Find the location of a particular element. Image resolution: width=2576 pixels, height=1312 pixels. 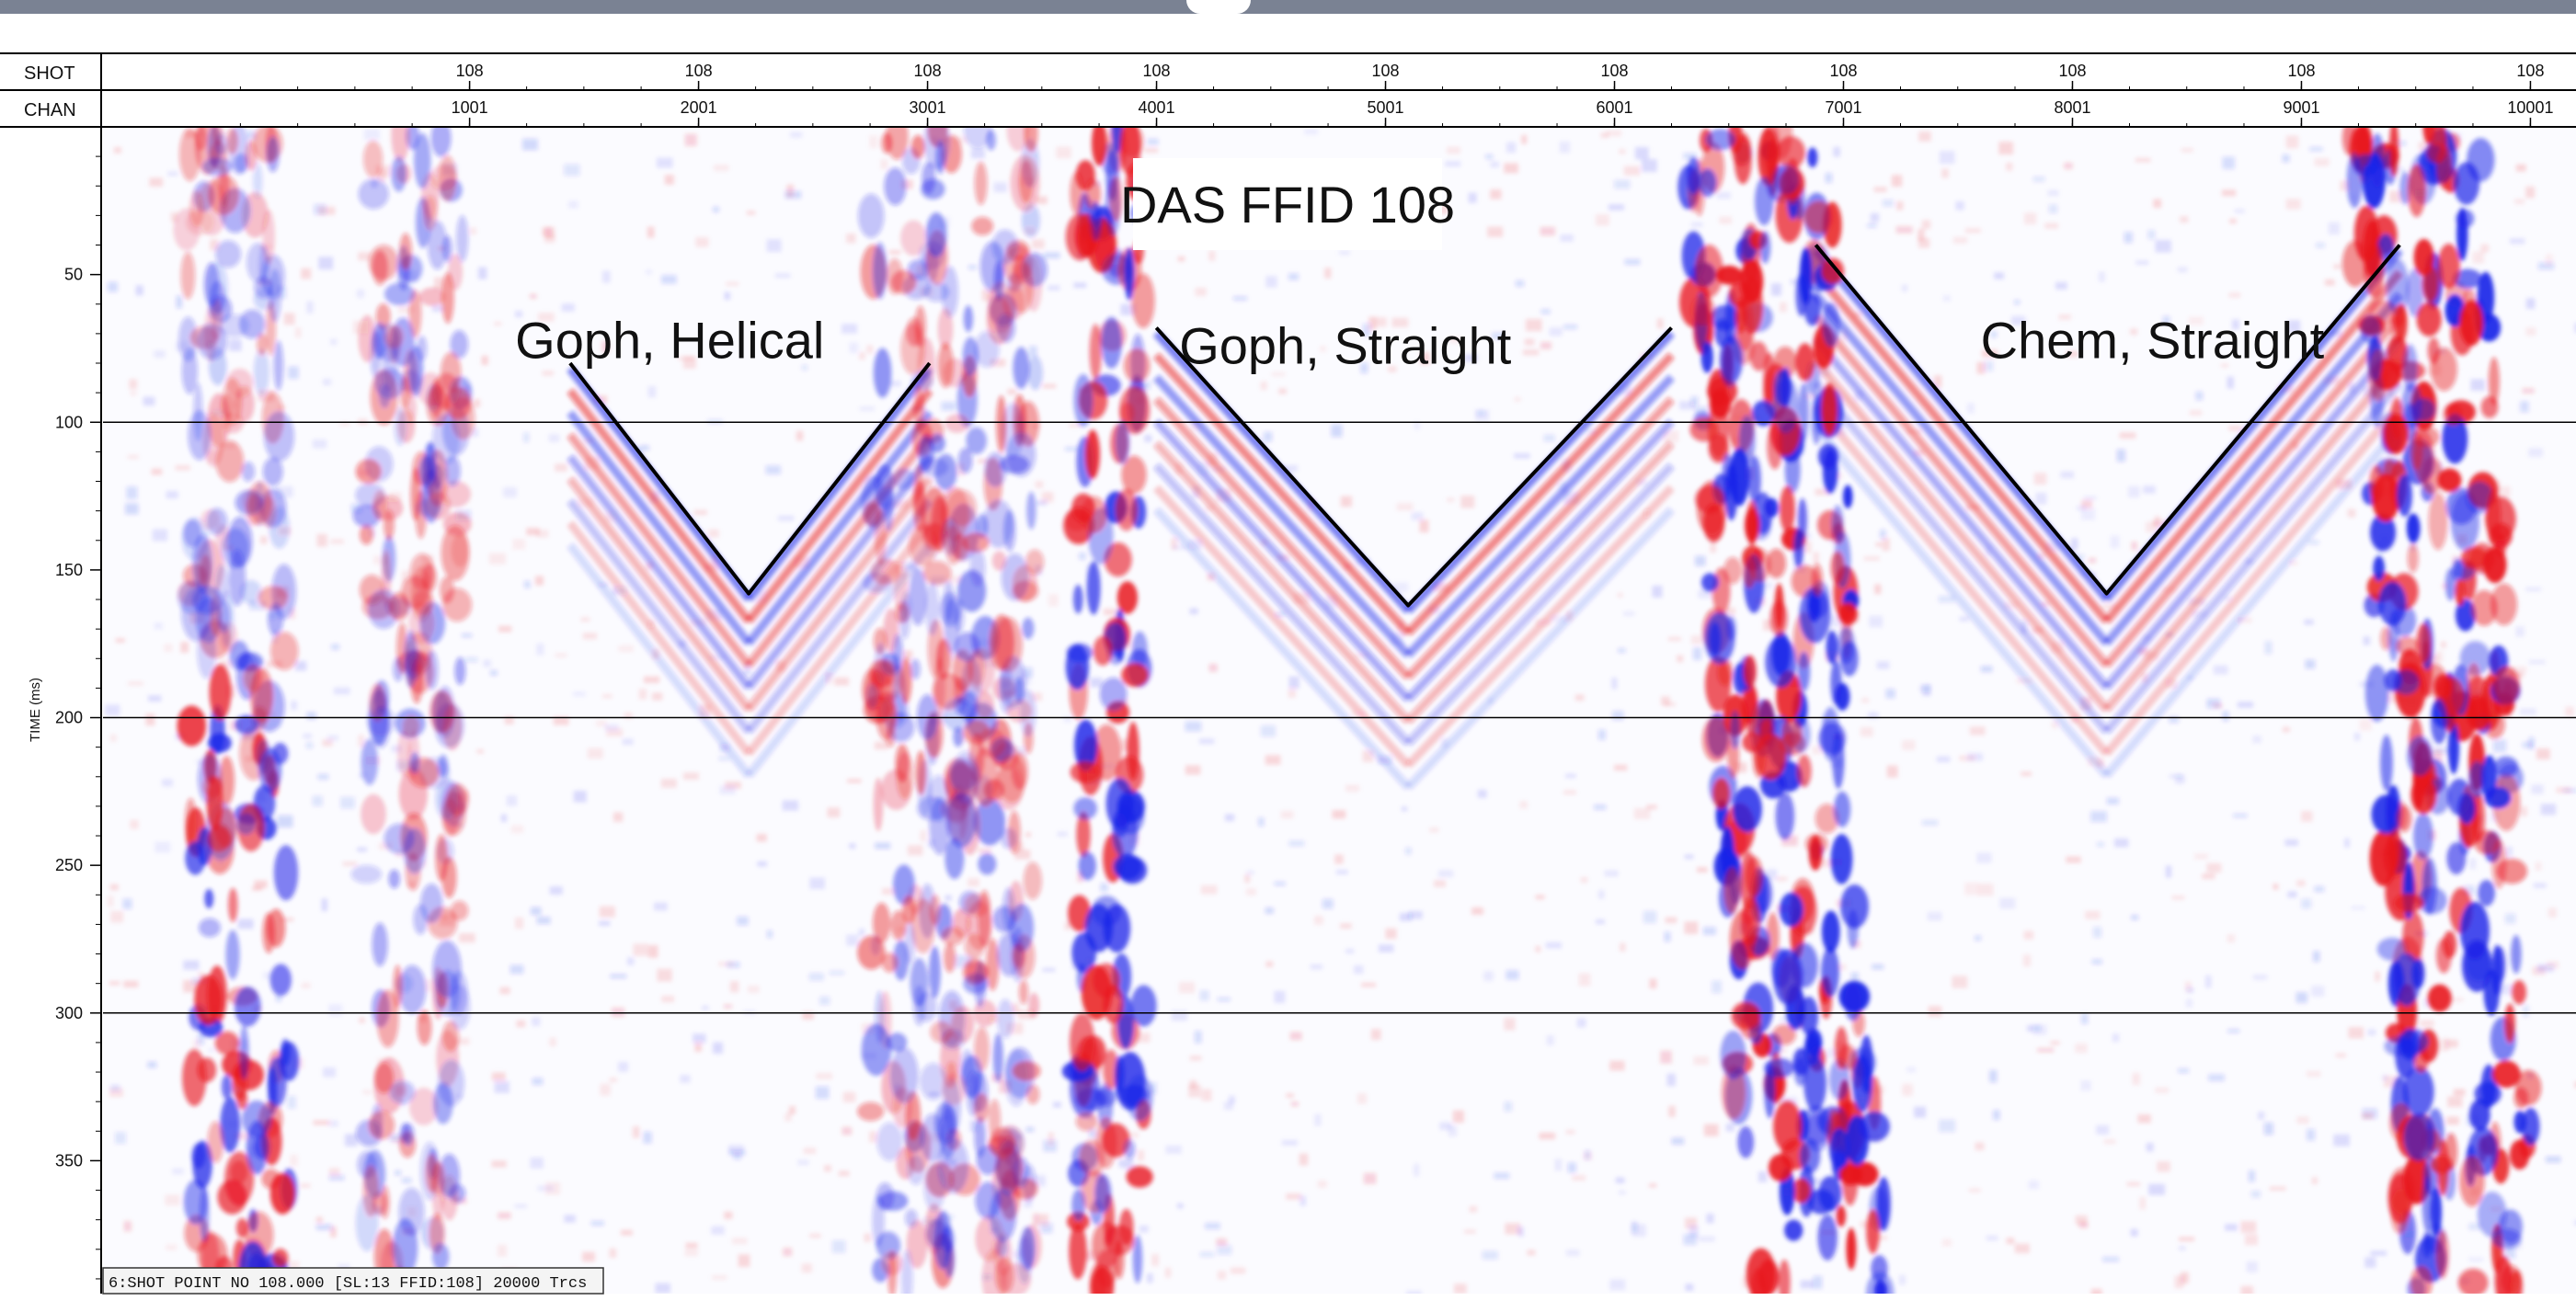

y-ticks-layer: 50 100 150 200 250 300 350 is located at coordinates (78, 717).